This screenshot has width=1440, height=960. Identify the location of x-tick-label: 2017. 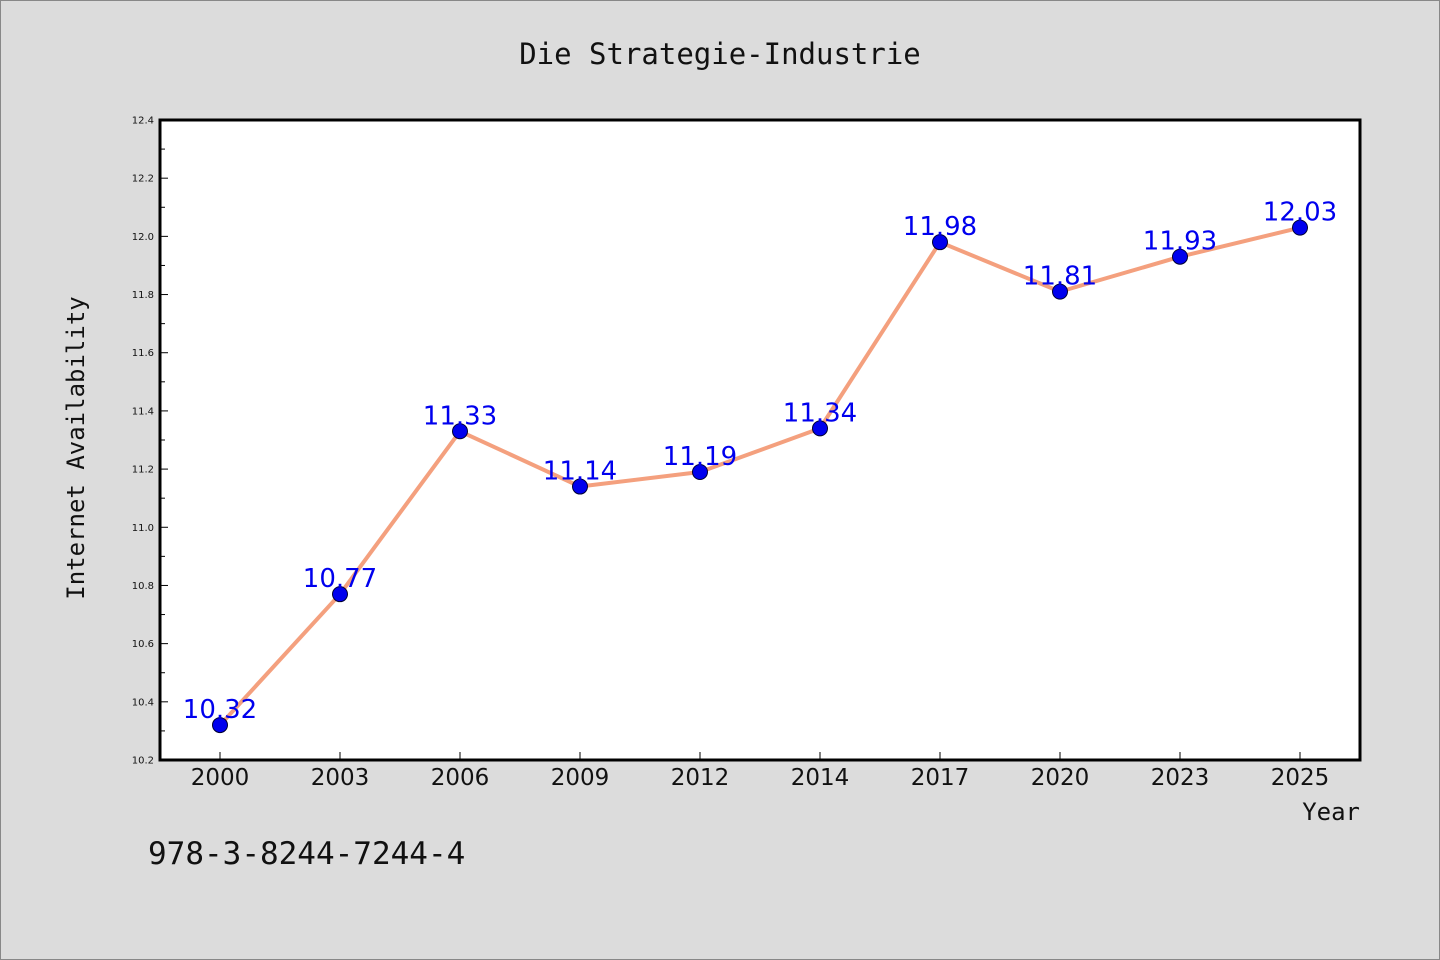
(940, 778).